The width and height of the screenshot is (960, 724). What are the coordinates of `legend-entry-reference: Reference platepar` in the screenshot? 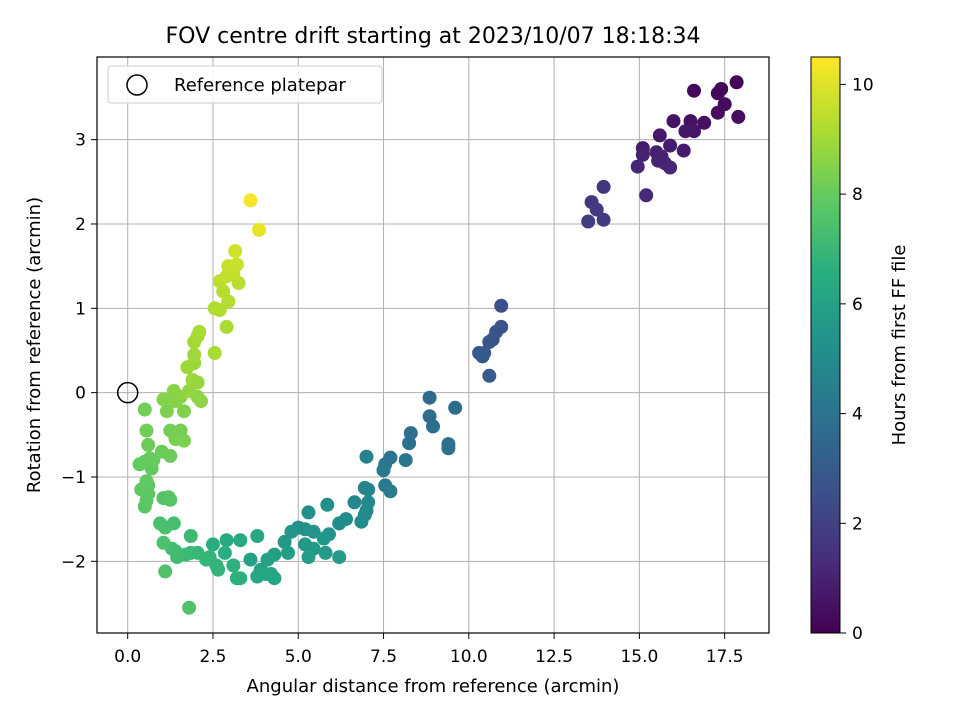 It's located at (260, 85).